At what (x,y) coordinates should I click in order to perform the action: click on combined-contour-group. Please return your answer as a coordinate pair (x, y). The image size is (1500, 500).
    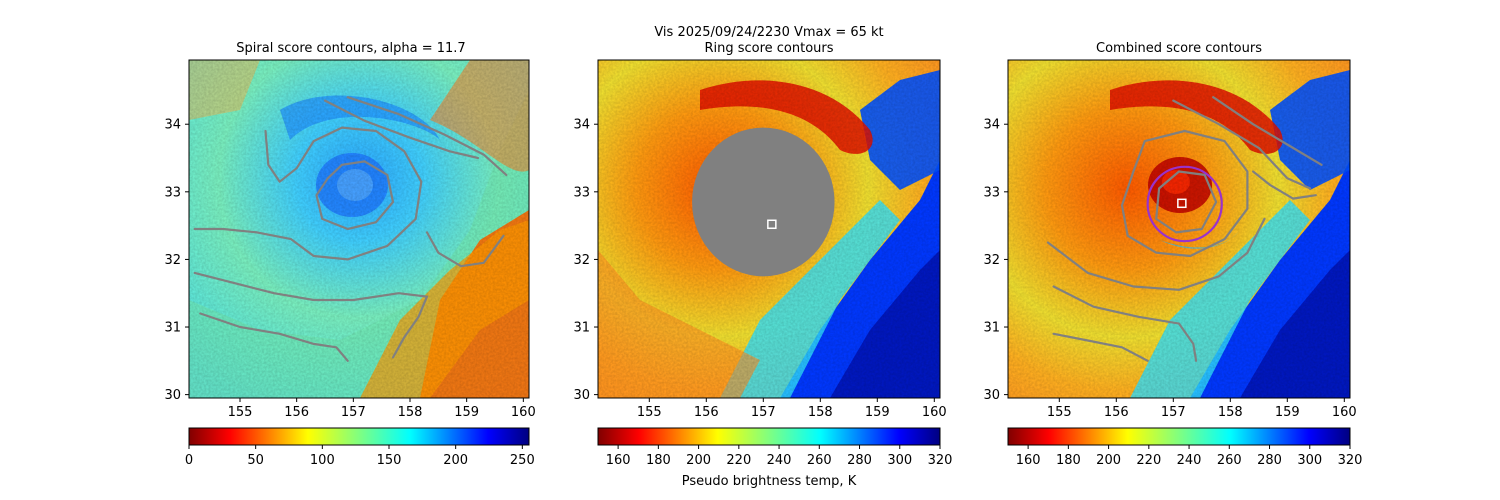
    Looking at the image, I should click on (1184, 229).